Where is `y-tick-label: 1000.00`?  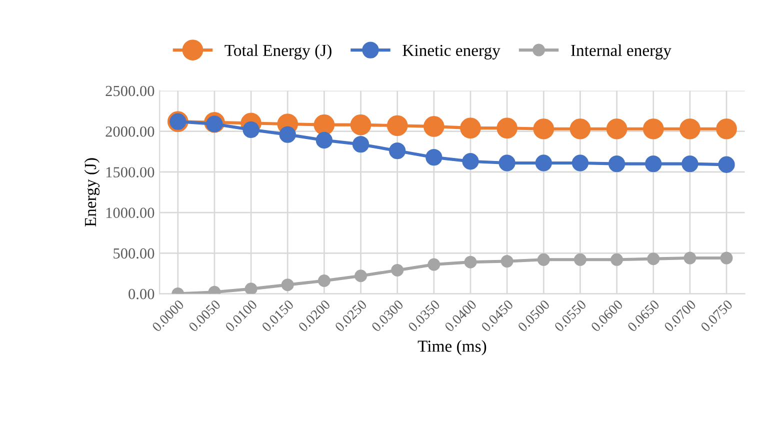 y-tick-label: 1000.00 is located at coordinates (130, 213).